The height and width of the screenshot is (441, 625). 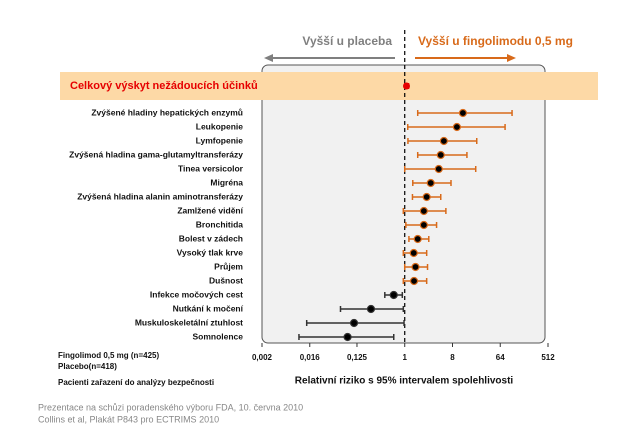 I want to click on x-tick-label: 8, so click(x=452, y=357).